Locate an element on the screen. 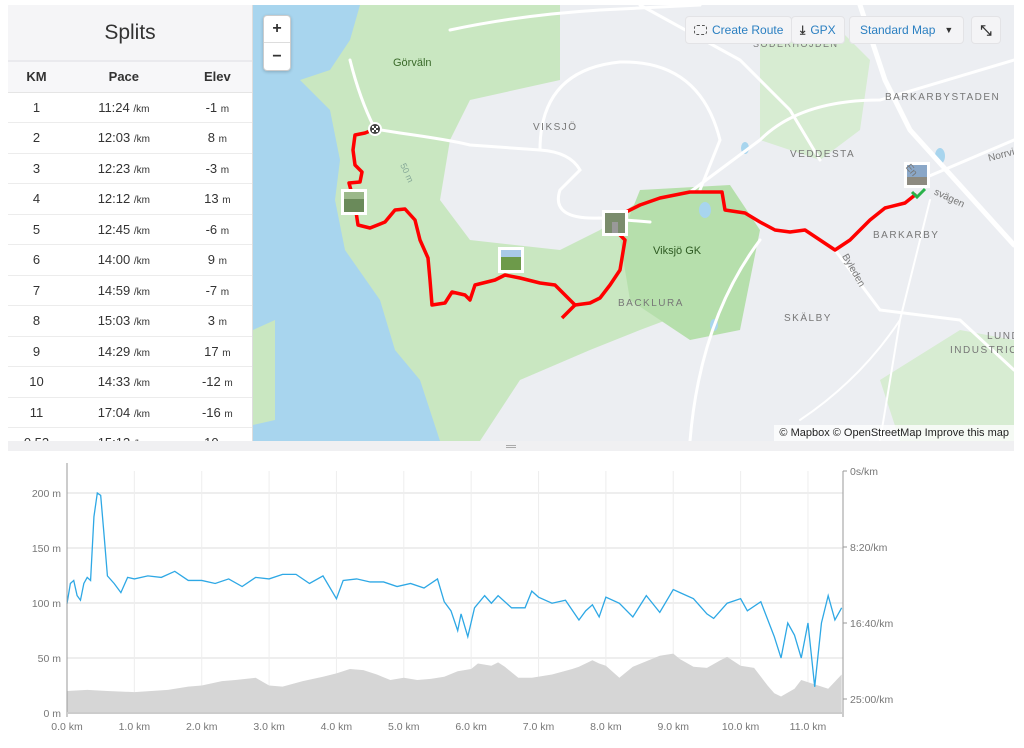 The height and width of the screenshot is (748, 1024). split-elev: 3 m is located at coordinates (217, 321).